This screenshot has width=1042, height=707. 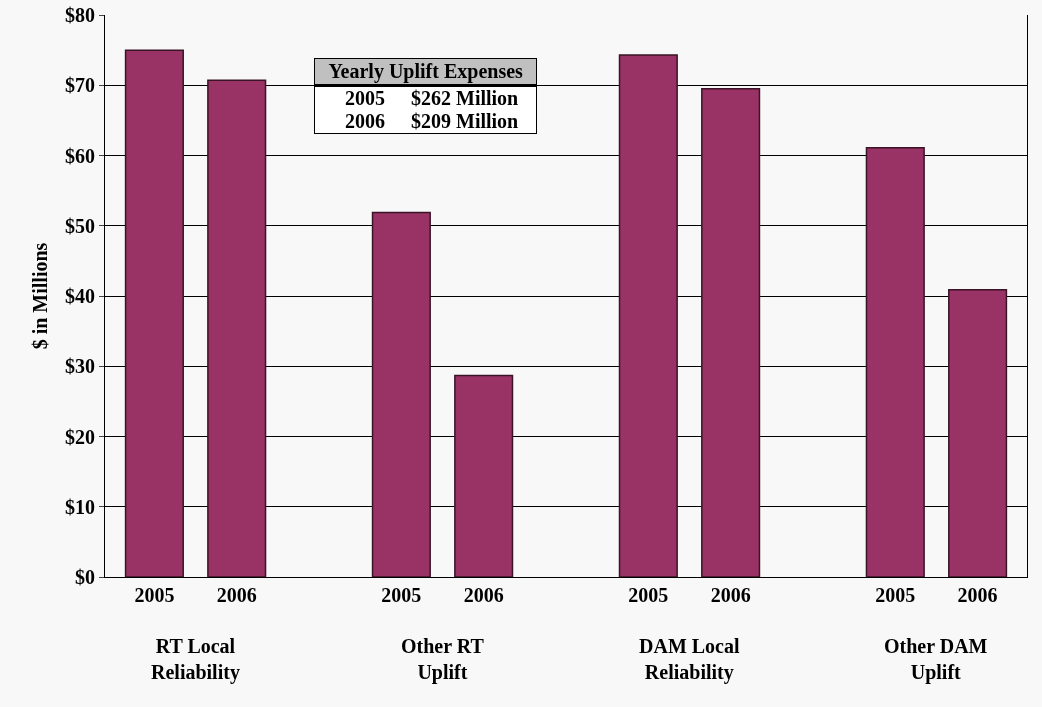 What do you see at coordinates (425, 72) in the screenshot?
I see `annotation: Yearly Uplift Expenses` at bounding box center [425, 72].